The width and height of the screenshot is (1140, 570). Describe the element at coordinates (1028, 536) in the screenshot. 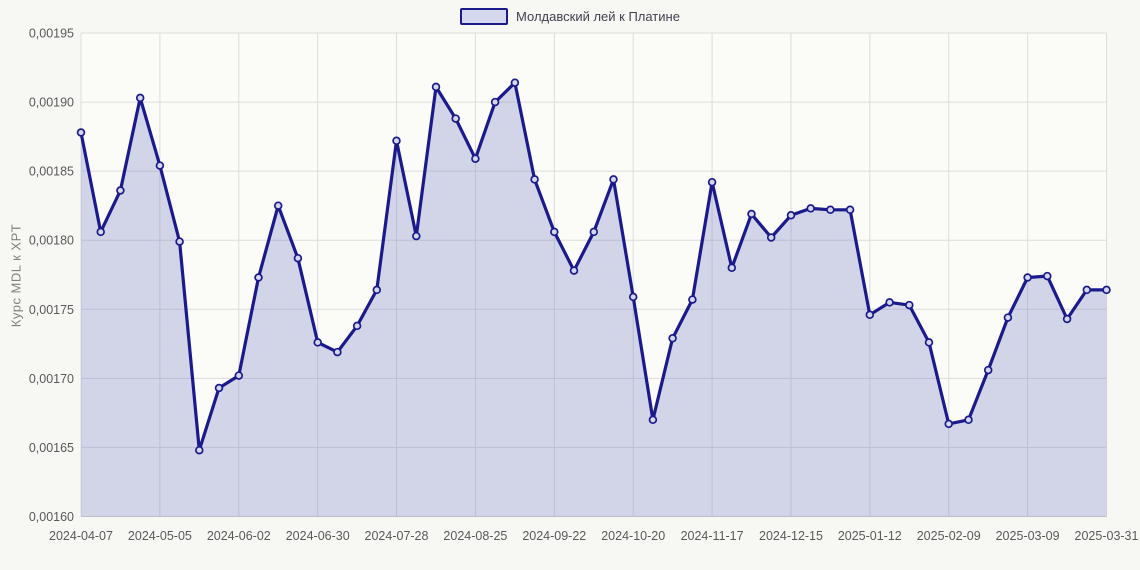

I see `x-tick-label: 2025-03-09` at that location.